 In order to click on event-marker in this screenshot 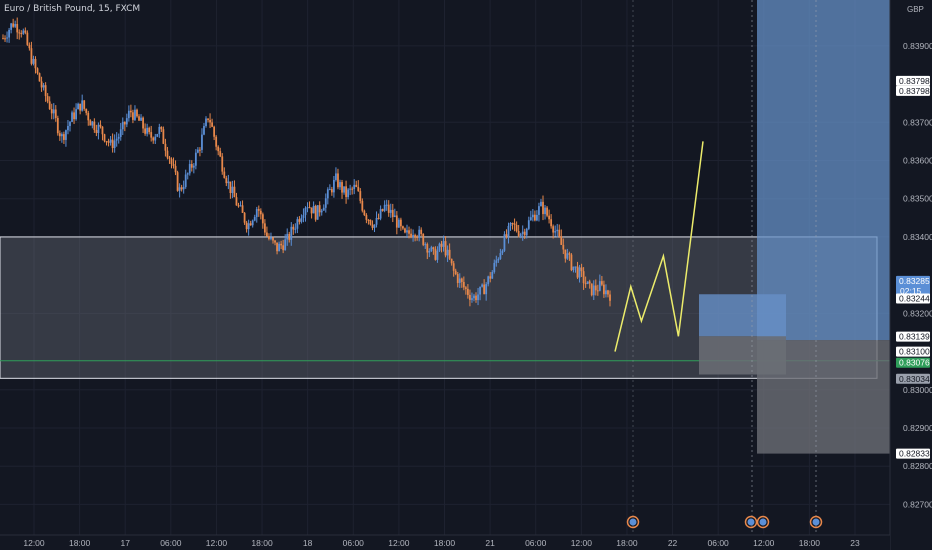, I will do `click(633, 522)`.